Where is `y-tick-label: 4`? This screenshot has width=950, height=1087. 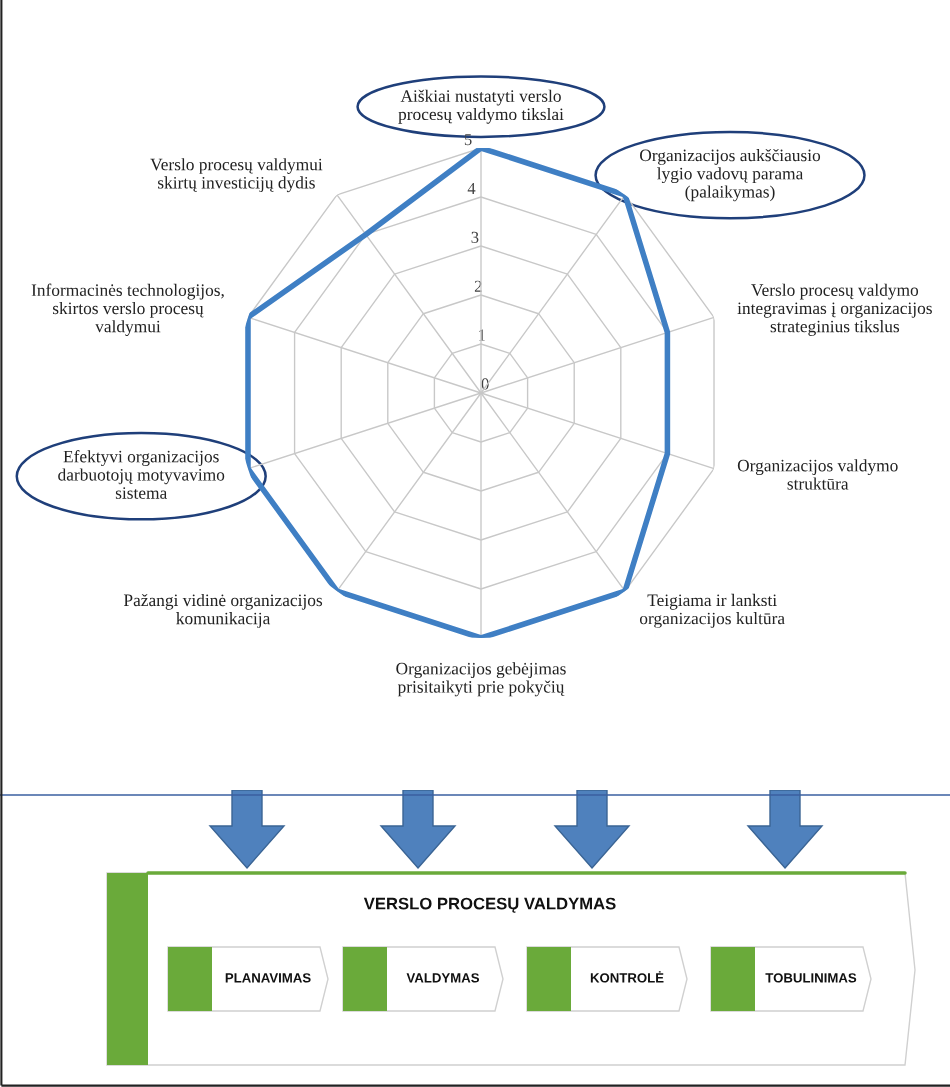 y-tick-label: 4 is located at coordinates (471, 188).